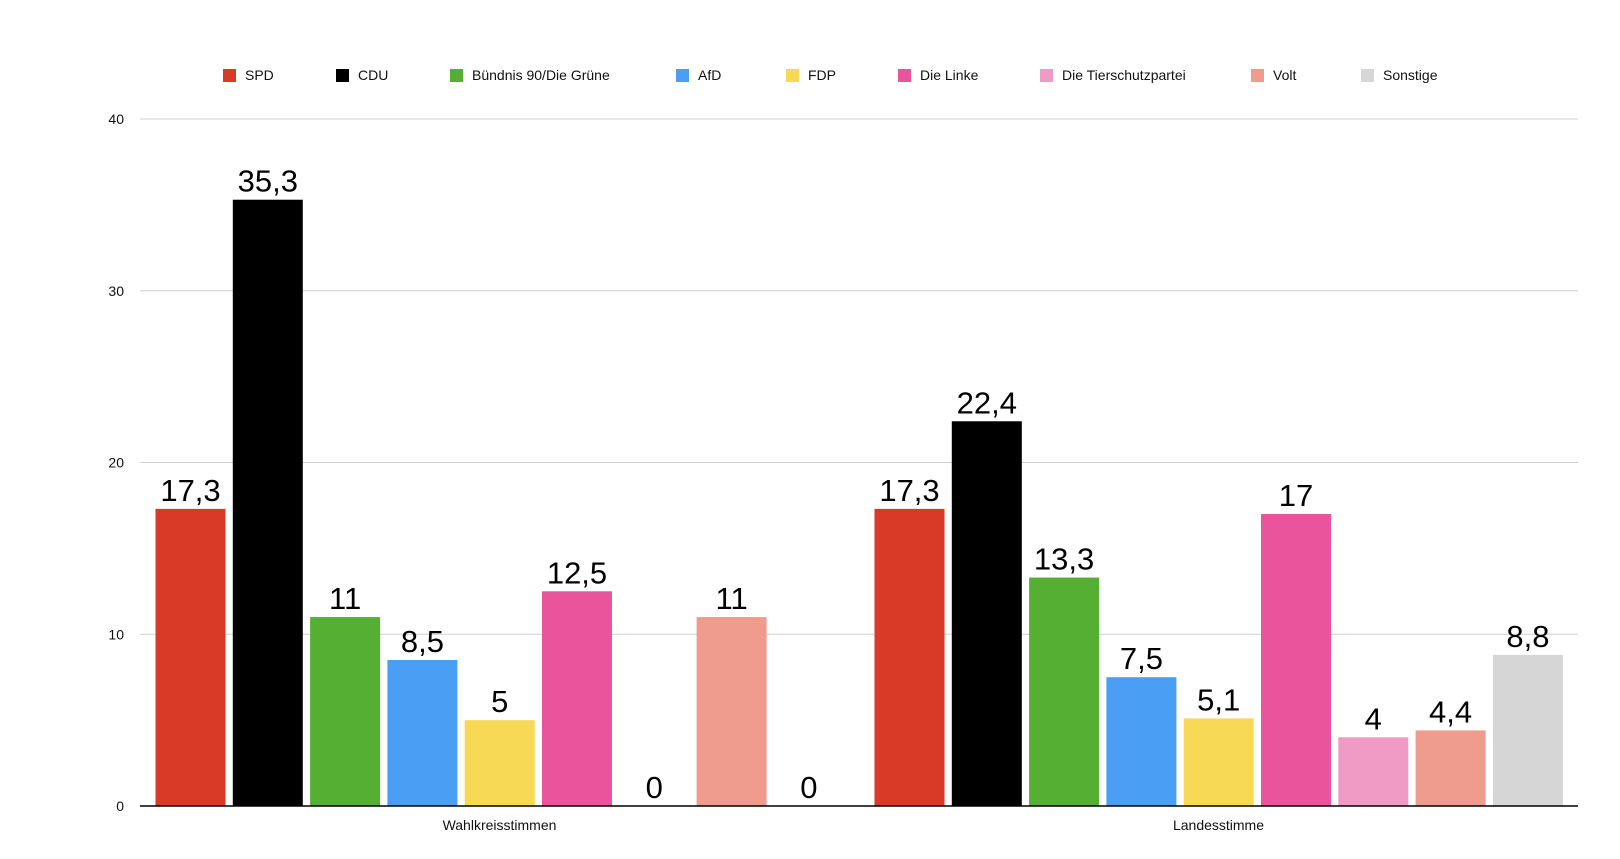  Describe the element at coordinates (1124, 75) in the screenshot. I see `legend-label-die-tierschutzpartei: Die Tierschutzpartei` at that location.